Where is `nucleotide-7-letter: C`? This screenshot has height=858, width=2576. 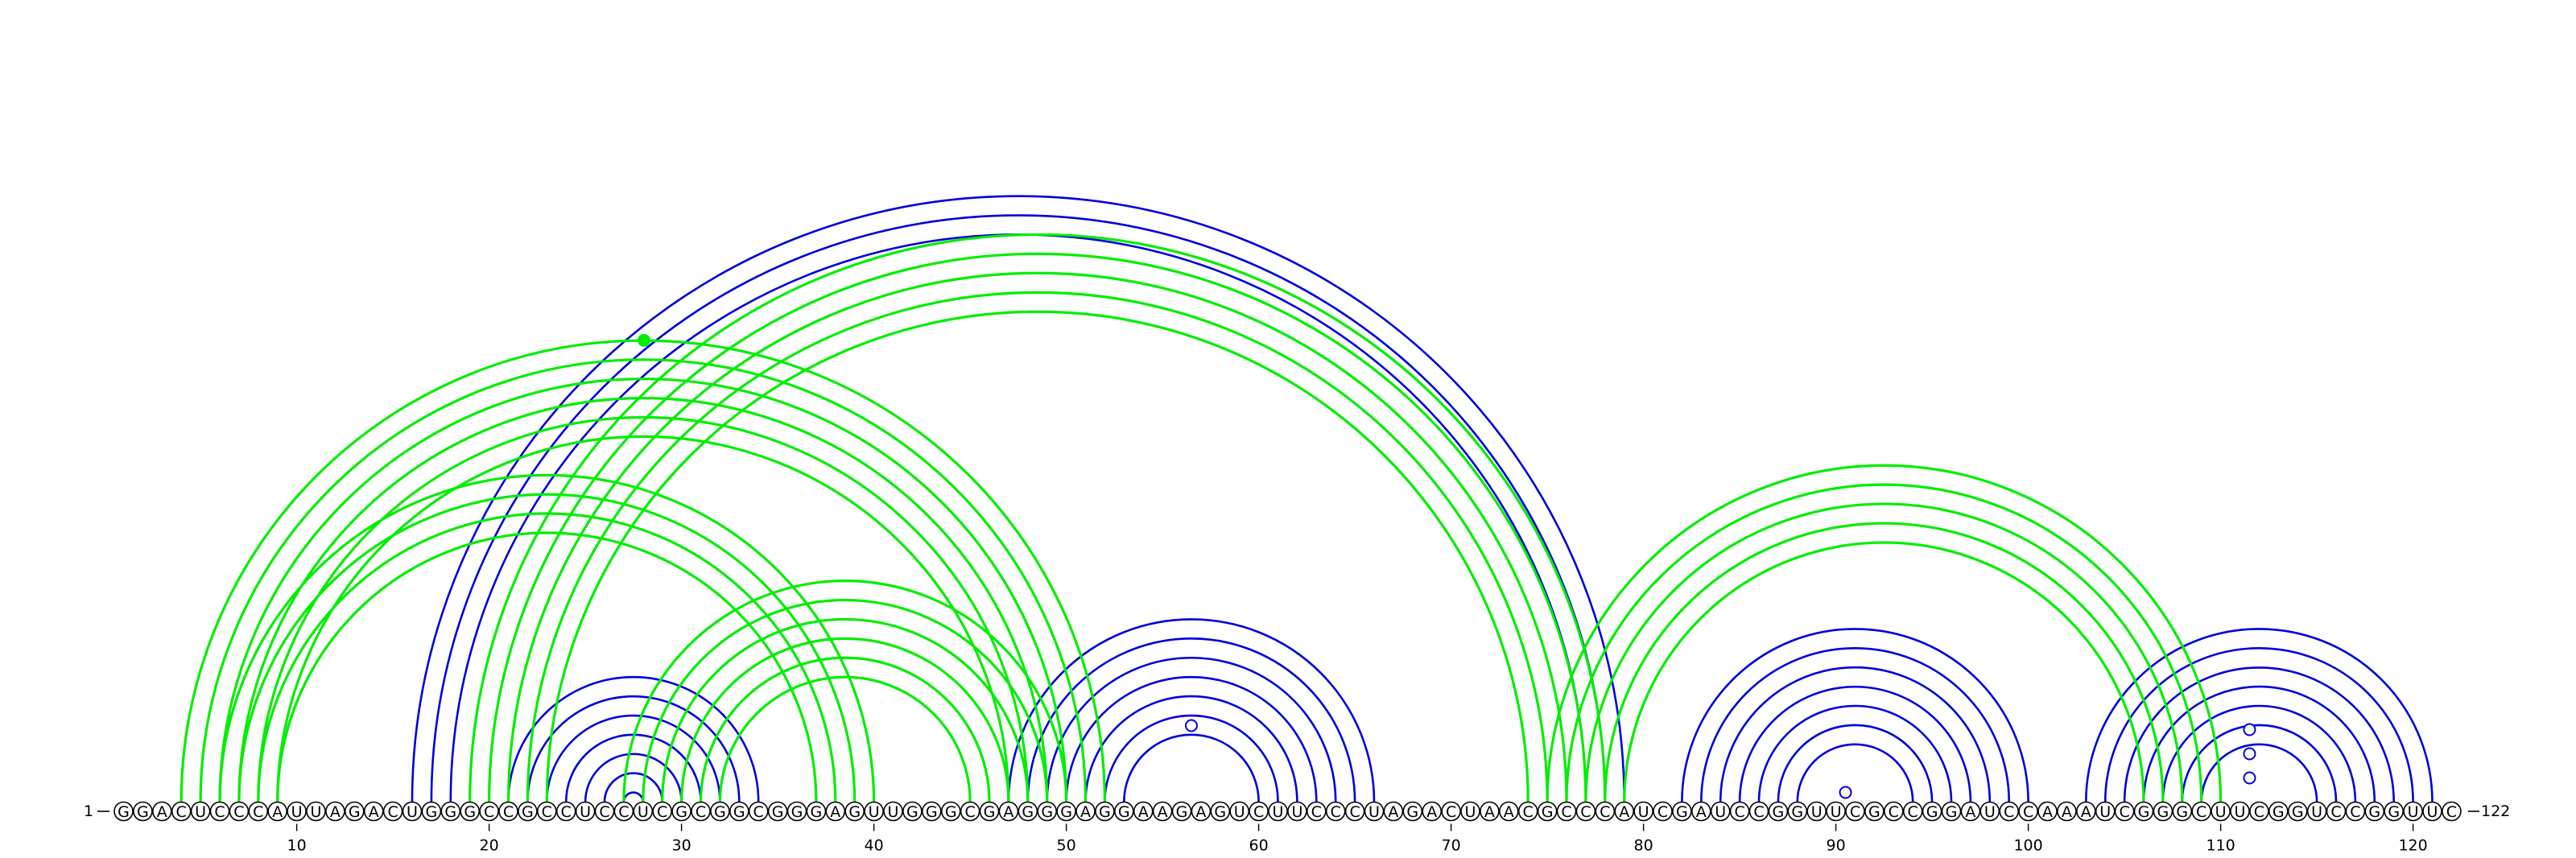 nucleotide-7-letter: C is located at coordinates (238, 812).